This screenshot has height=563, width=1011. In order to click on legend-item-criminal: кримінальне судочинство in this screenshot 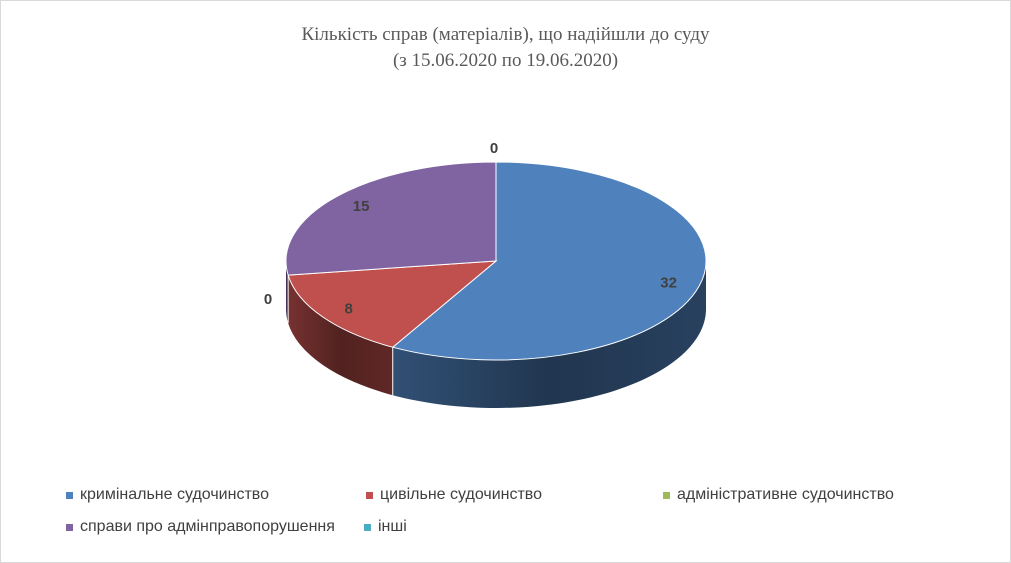, I will do `click(167, 495)`.